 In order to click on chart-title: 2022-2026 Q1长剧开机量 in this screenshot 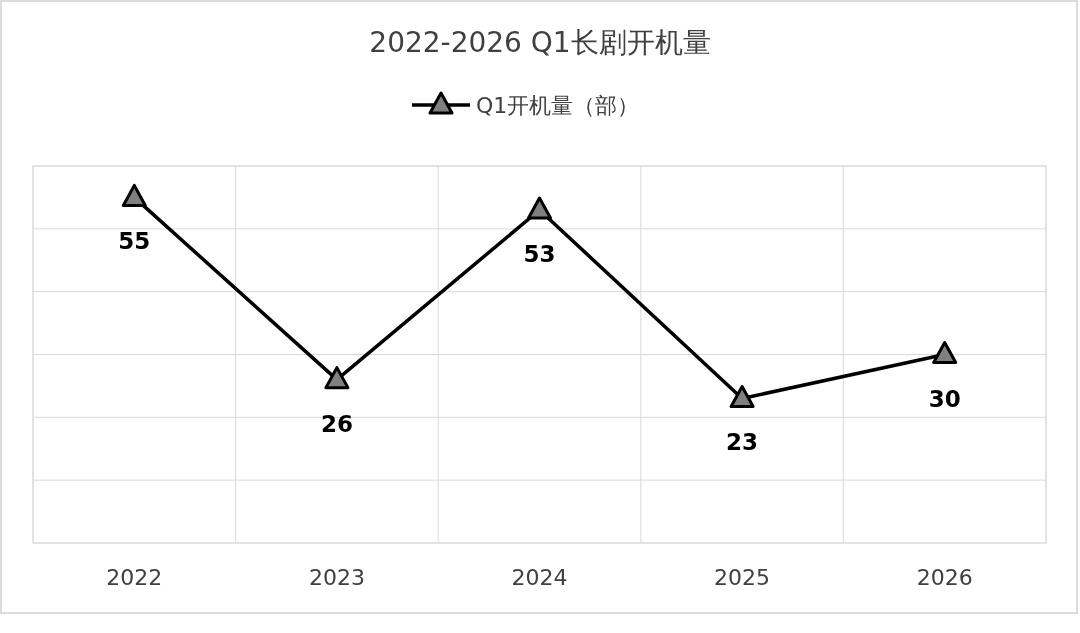, I will do `click(540, 42)`.